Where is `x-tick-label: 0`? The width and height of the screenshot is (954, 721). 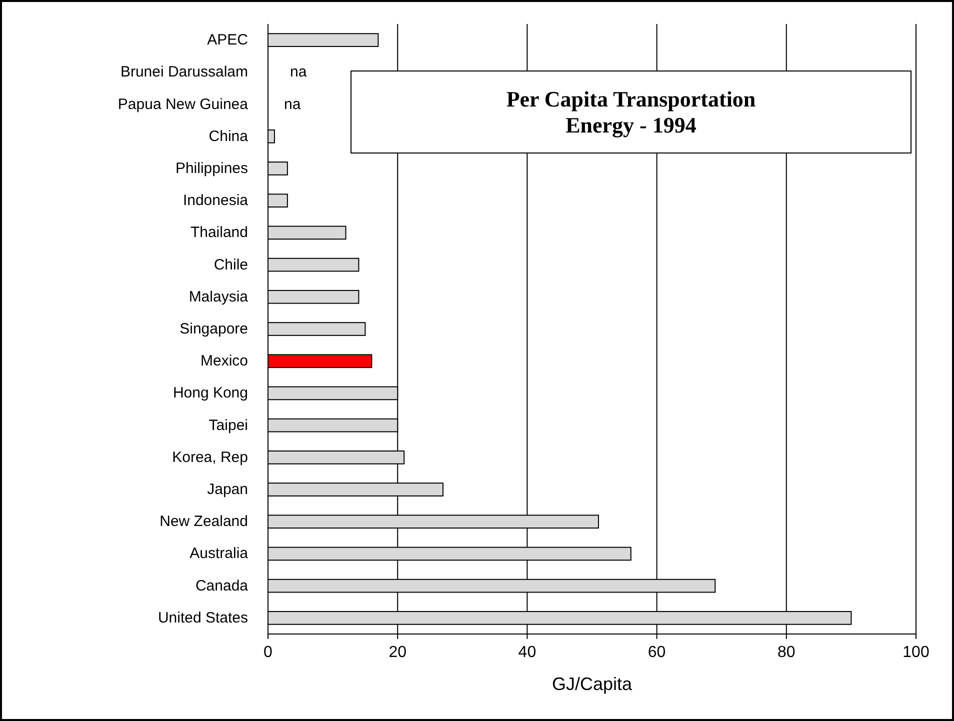 x-tick-label: 0 is located at coordinates (268, 652).